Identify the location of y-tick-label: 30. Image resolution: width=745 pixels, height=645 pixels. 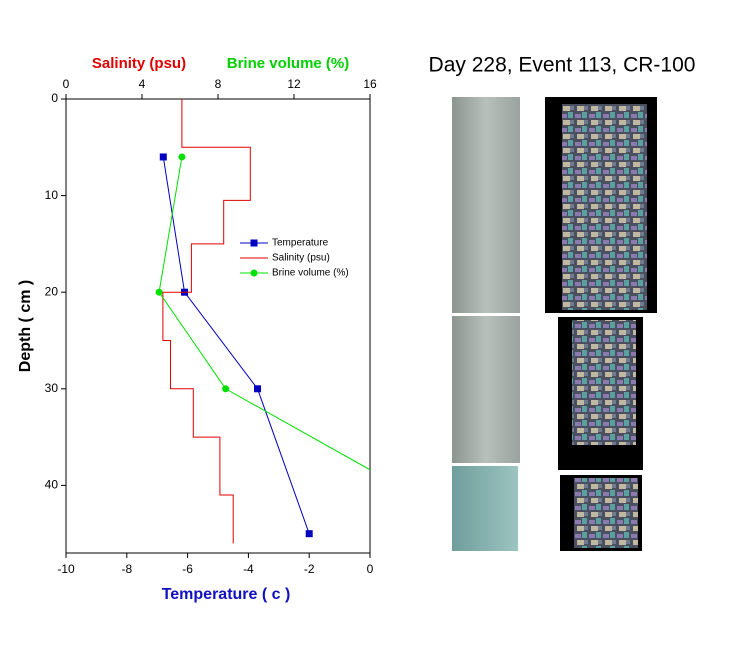
(52, 388).